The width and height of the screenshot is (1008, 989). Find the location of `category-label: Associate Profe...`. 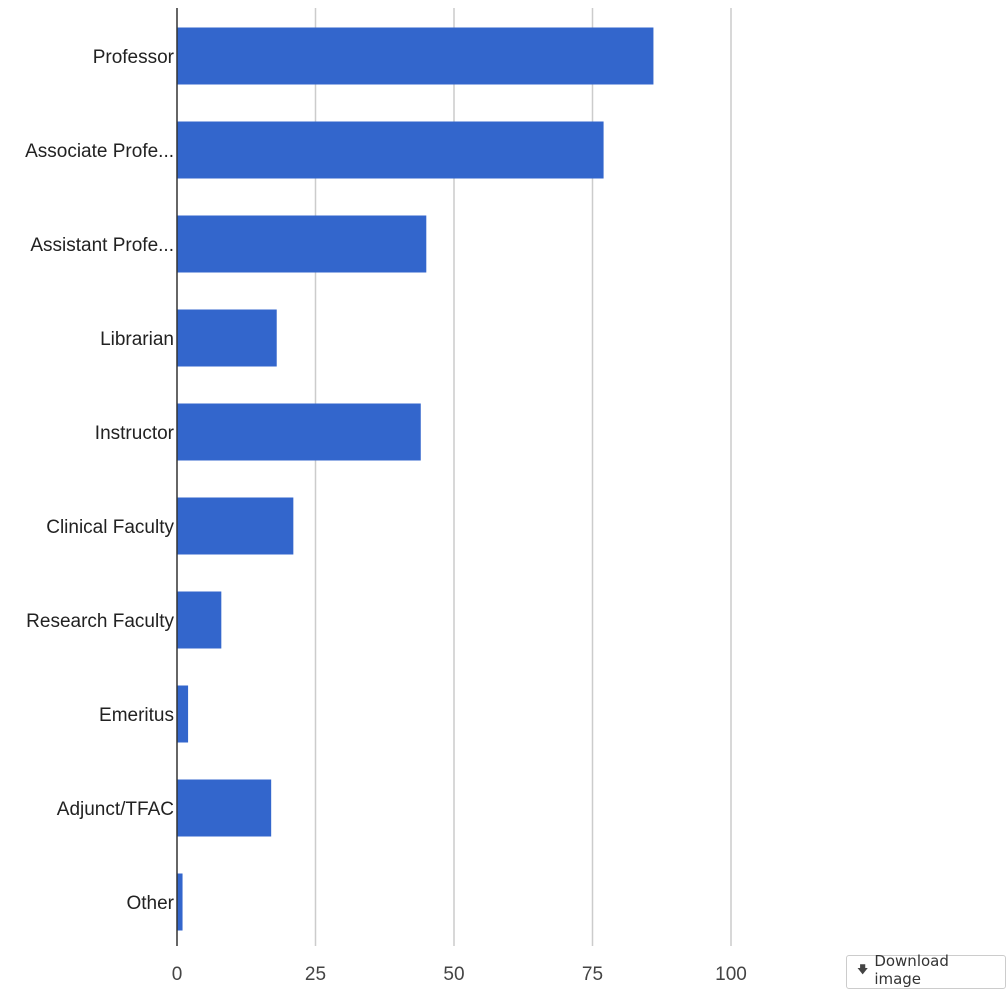

category-label: Associate Profe... is located at coordinates (99, 151).